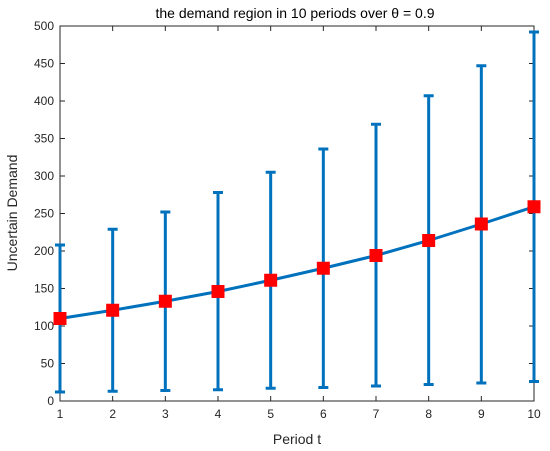  Describe the element at coordinates (270, 414) in the screenshot. I see `x-tick-label: 5` at that location.